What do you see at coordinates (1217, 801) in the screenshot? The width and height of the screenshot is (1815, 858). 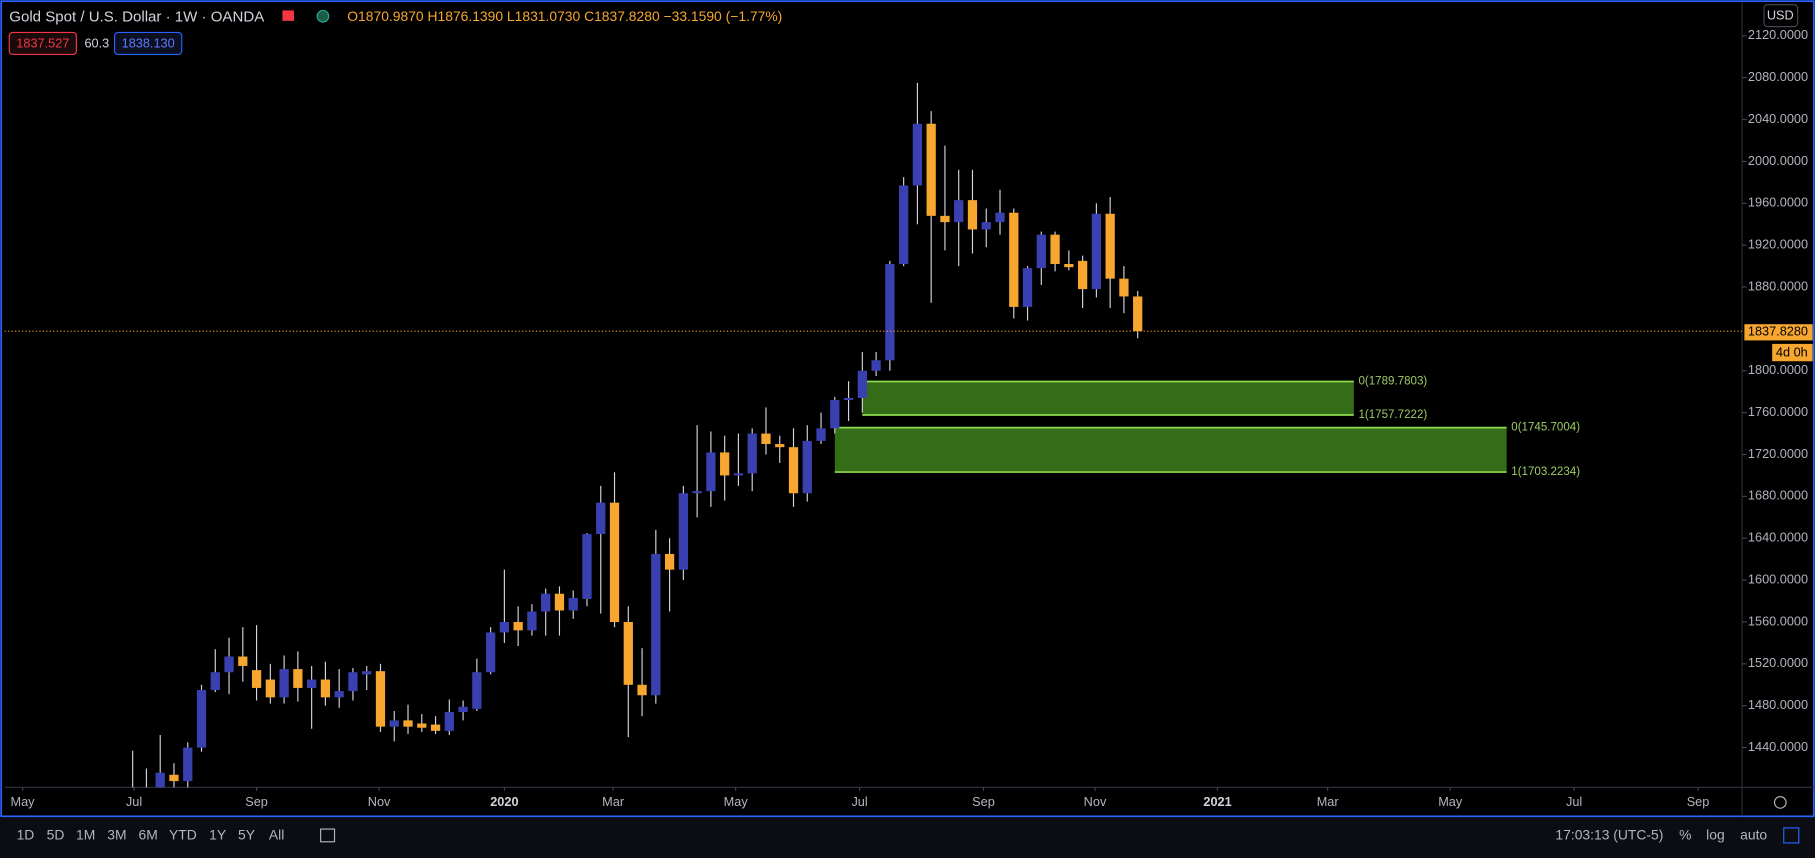 I see `x-tick-label: 2021` at bounding box center [1217, 801].